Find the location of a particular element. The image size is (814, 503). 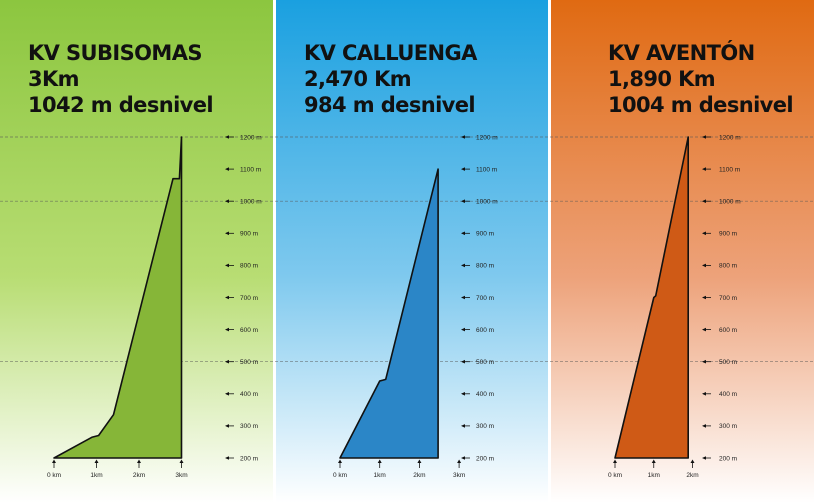

y-tick: 800 m is located at coordinates (241, 266).